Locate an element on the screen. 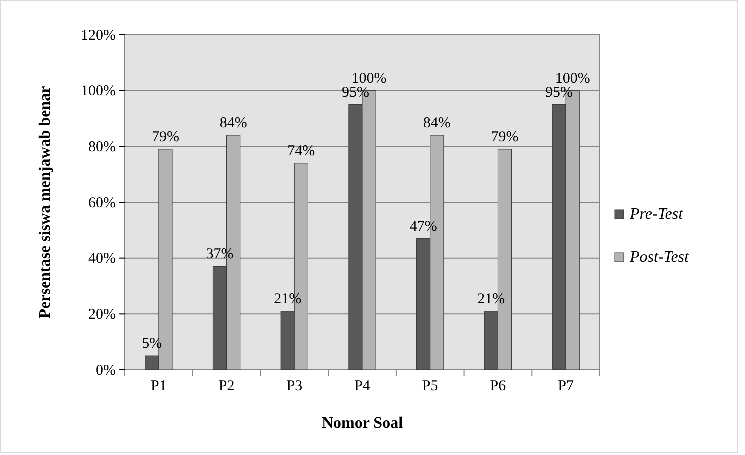  y-tick-label: 80% is located at coordinates (102, 147).